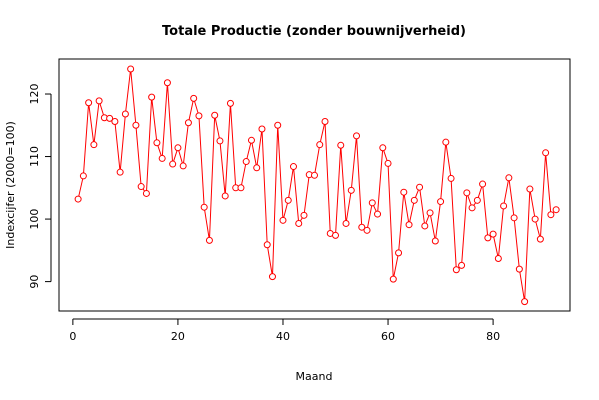  I want to click on y-axis-label: Indexcijfer (2000=100), so click(10, 185).